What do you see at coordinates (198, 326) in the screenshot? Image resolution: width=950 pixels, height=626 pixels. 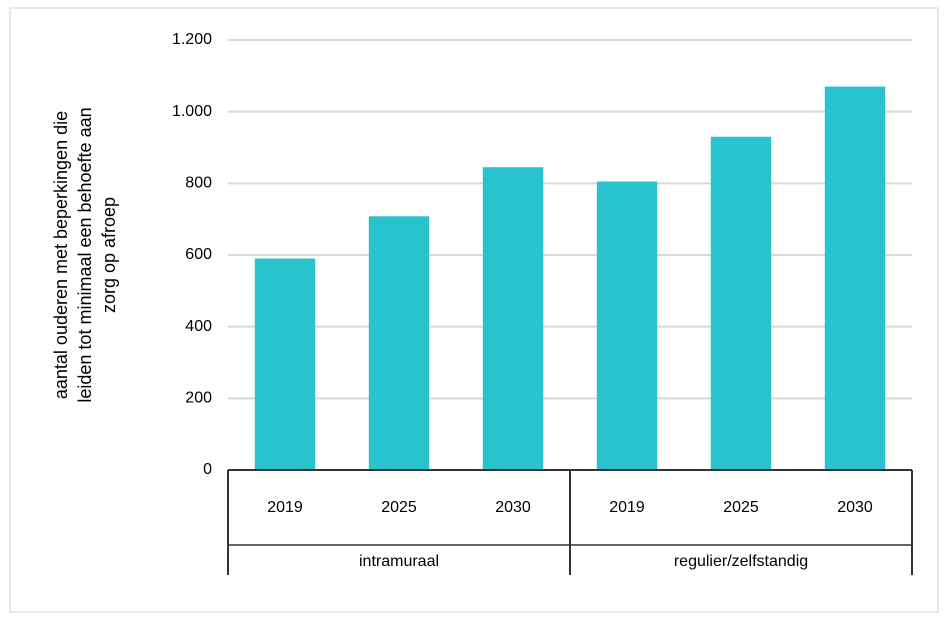 I see `y-tick-label: 400` at bounding box center [198, 326].